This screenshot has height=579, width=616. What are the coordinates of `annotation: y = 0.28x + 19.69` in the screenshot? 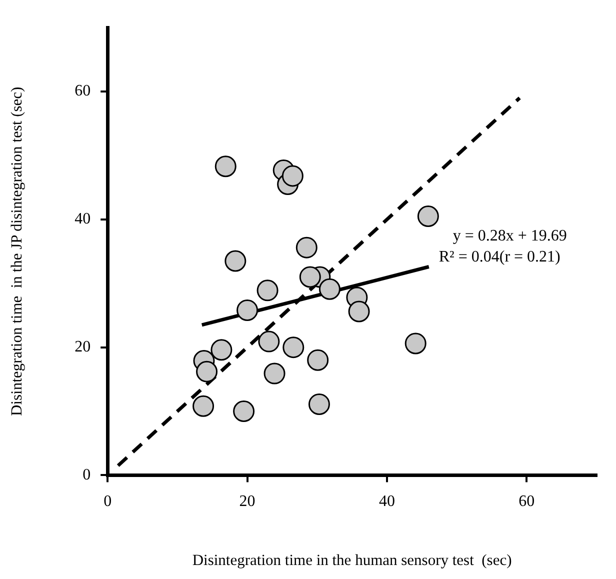 It's located at (509, 236).